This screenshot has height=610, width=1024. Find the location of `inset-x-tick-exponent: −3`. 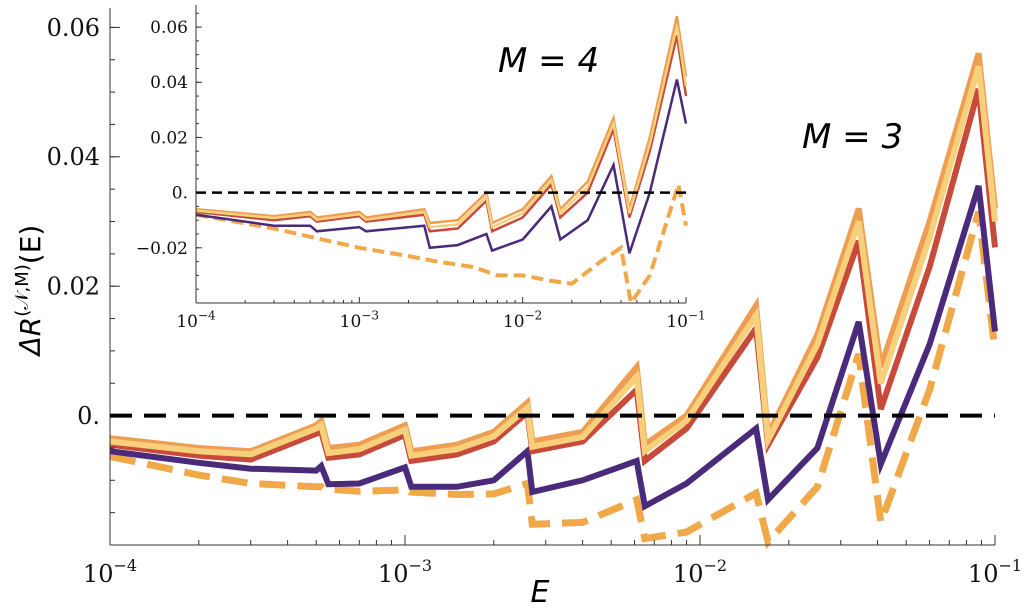

inset-x-tick-exponent: −3 is located at coordinates (370, 315).